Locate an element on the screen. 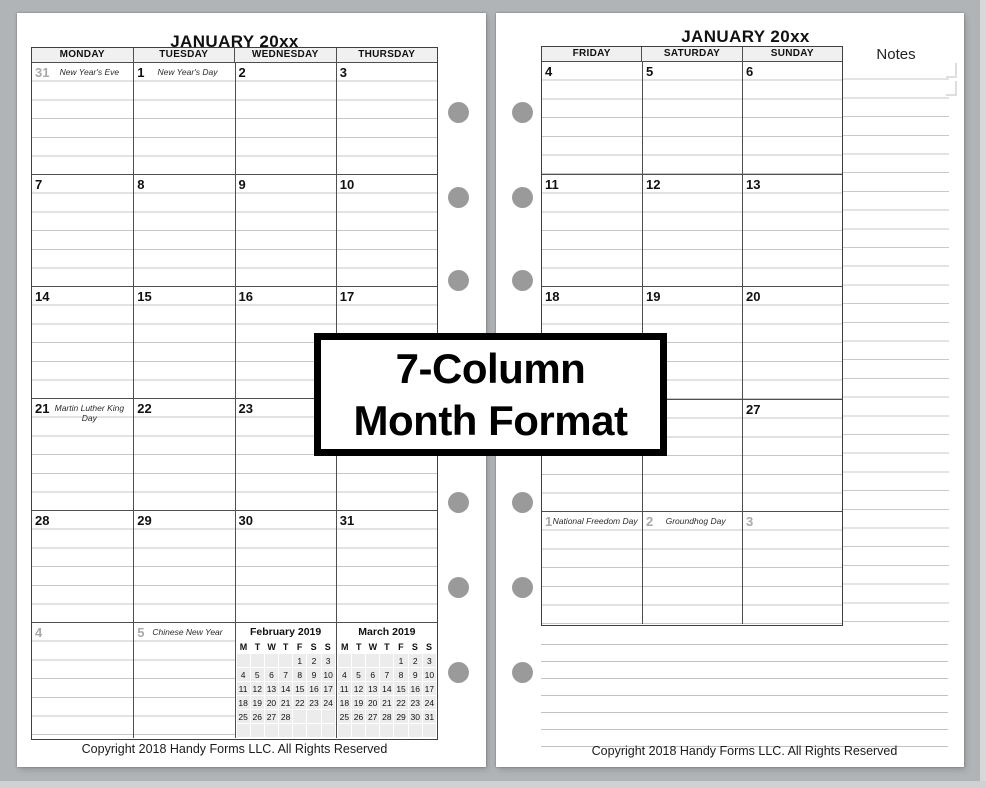 The width and height of the screenshot is (986, 788). holiday-label: New Year's Day is located at coordinates (187, 72).